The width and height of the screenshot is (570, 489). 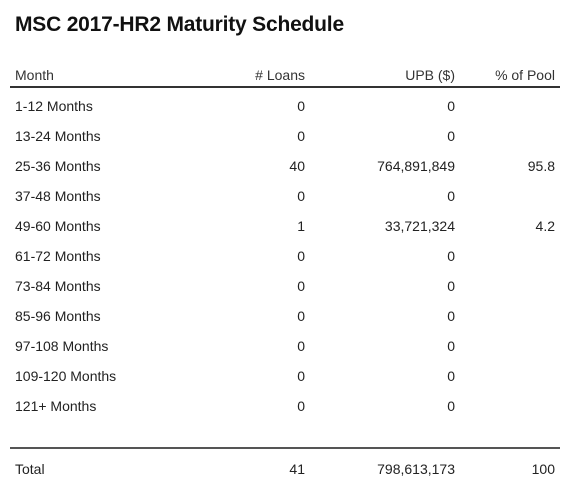 What do you see at coordinates (56, 406) in the screenshot?
I see `cell-month: 121+ Months` at bounding box center [56, 406].